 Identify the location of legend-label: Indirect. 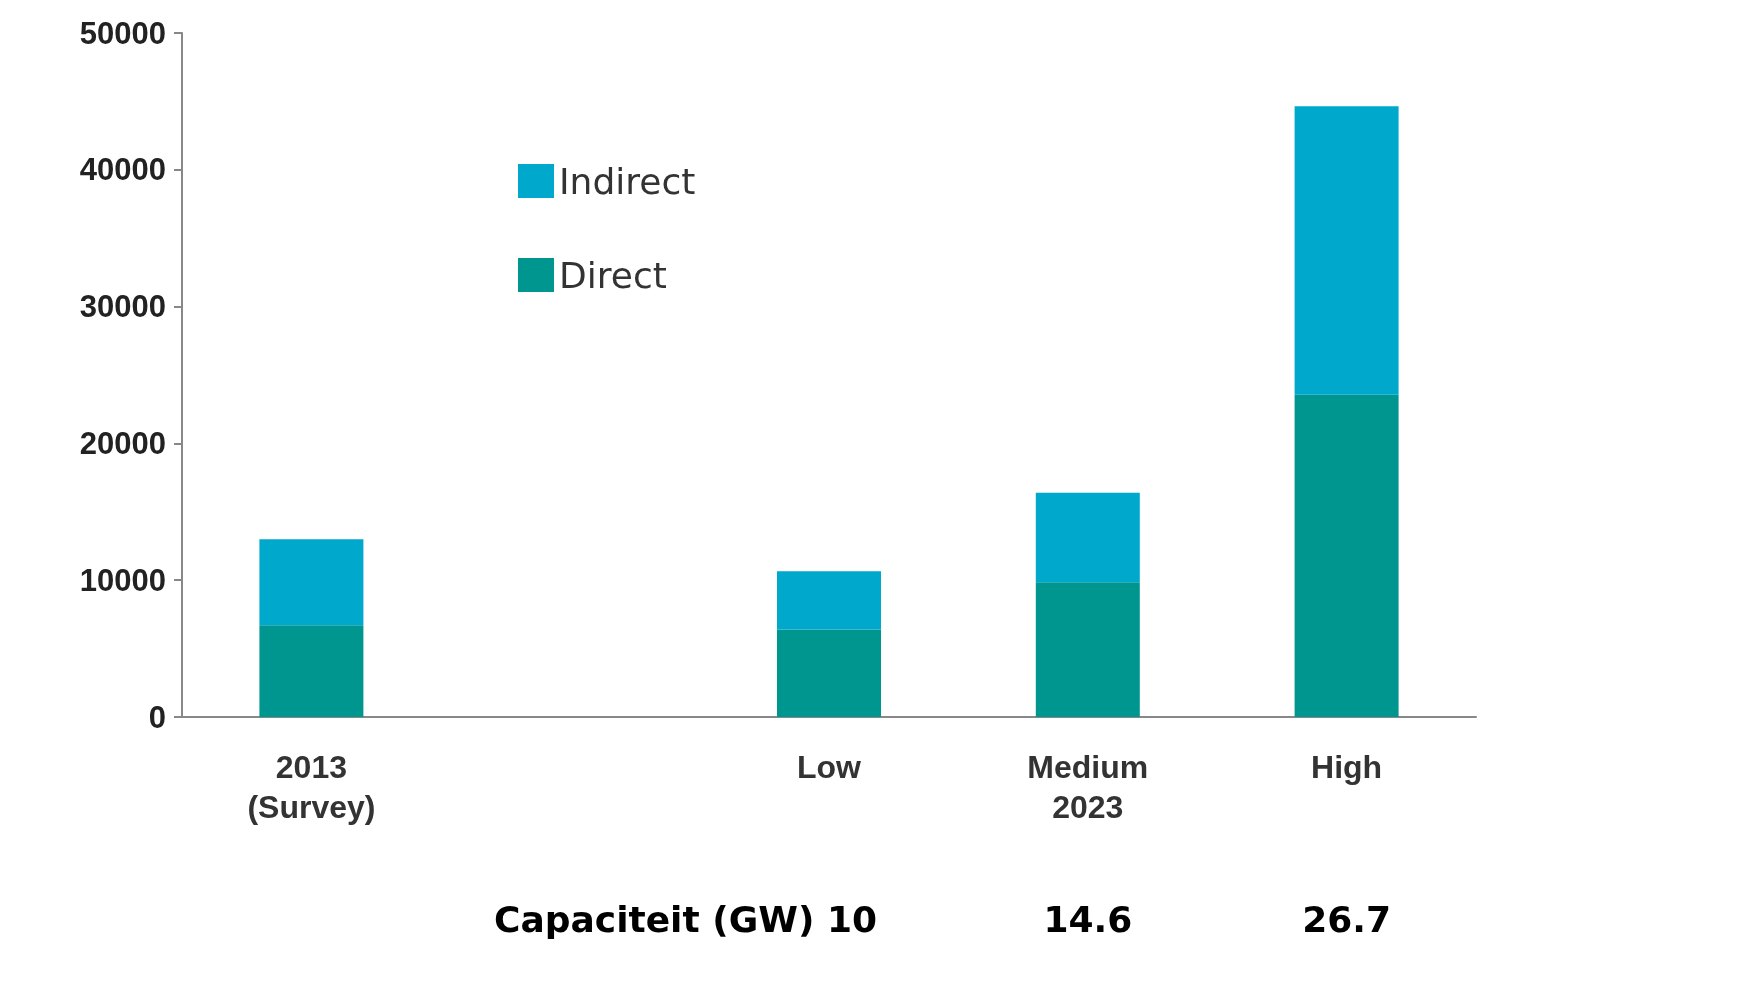
(627, 181).